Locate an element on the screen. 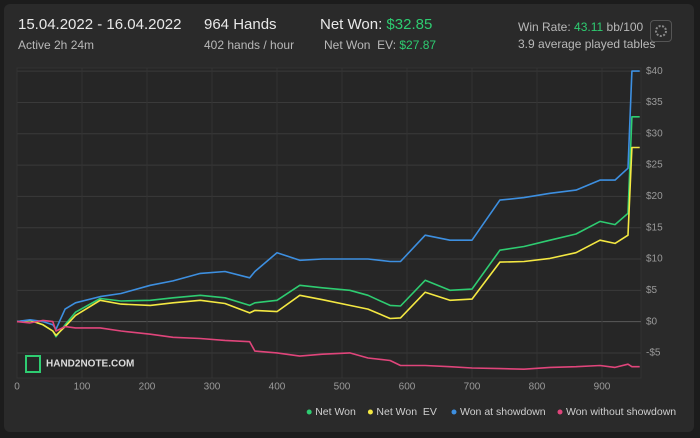 This screenshot has width=700, height=438. x-tick-label: 800 is located at coordinates (537, 387).